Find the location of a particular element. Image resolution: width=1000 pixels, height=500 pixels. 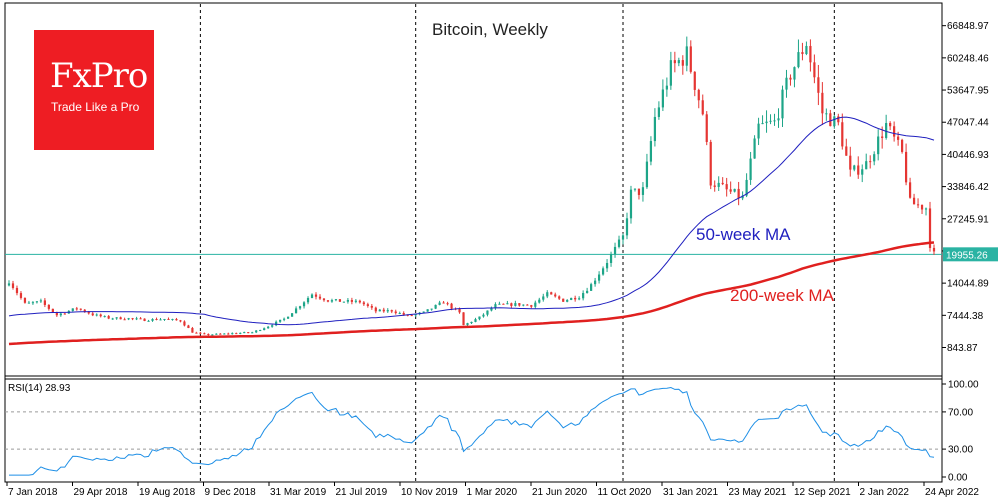

time-tick-label-5: 21 Jul 2019 is located at coordinates (362, 492).